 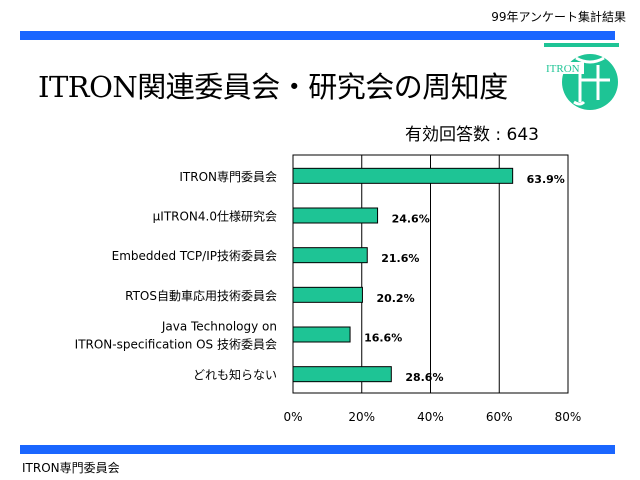 What do you see at coordinates (176, 345) in the screenshot?
I see `category-label: ITRON-specification OS 技術委員会` at bounding box center [176, 345].